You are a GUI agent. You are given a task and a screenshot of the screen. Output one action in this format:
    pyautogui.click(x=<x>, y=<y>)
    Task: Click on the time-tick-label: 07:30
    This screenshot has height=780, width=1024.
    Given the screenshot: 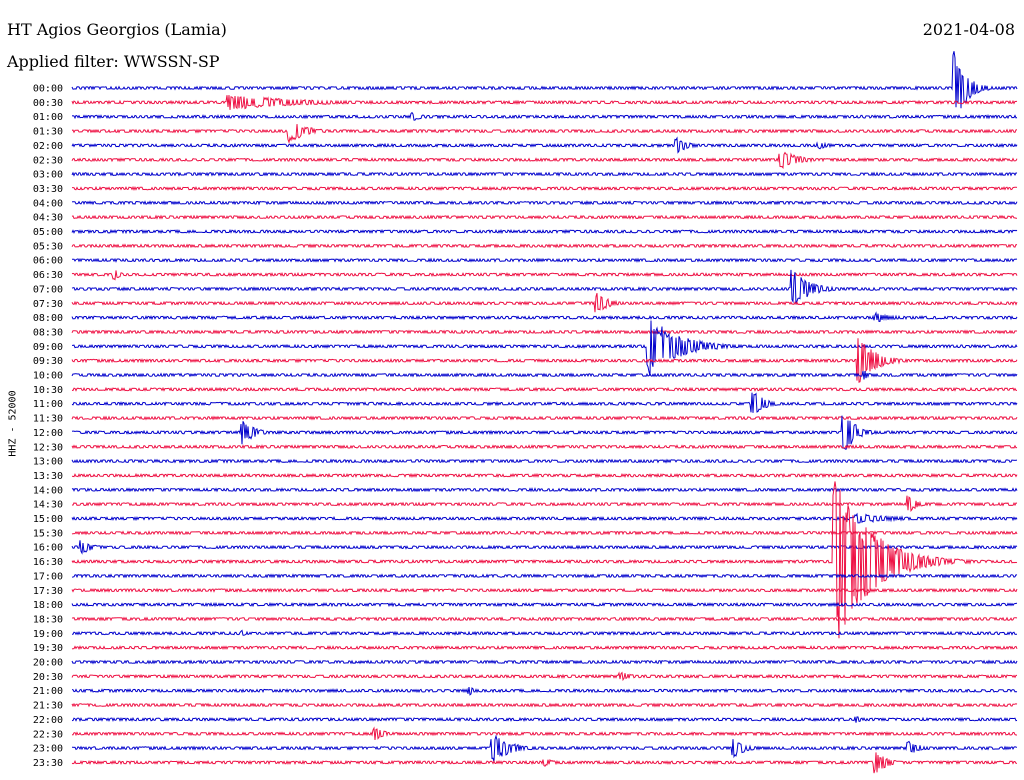 What is the action you would take?
    pyautogui.click(x=48, y=304)
    